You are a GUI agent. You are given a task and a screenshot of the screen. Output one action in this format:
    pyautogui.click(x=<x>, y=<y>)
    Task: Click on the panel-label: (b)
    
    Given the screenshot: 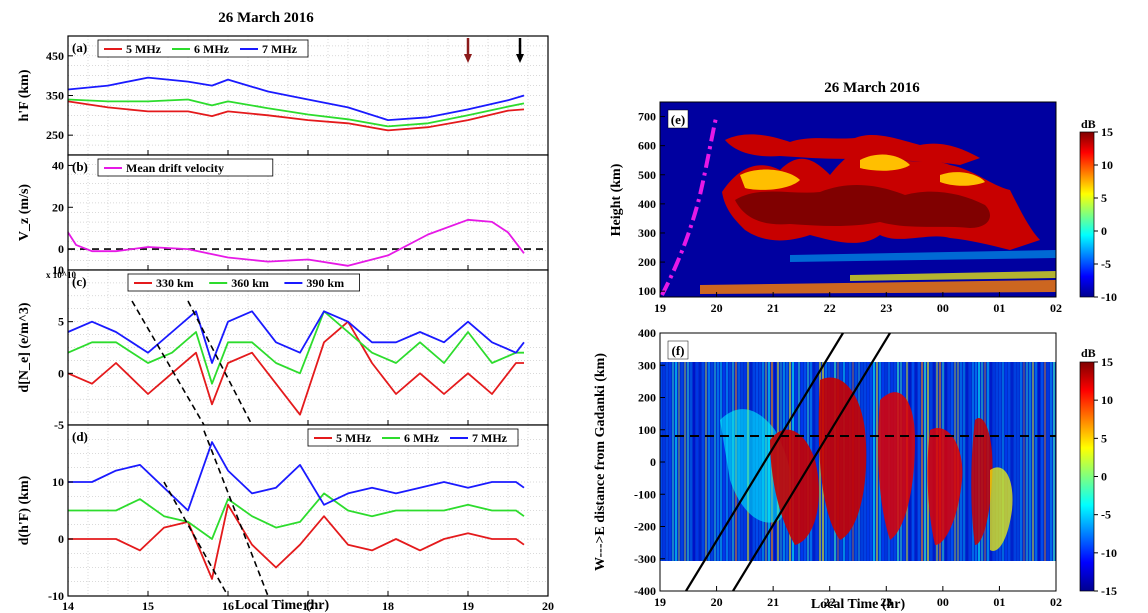 What is the action you would take?
    pyautogui.click(x=80, y=166)
    